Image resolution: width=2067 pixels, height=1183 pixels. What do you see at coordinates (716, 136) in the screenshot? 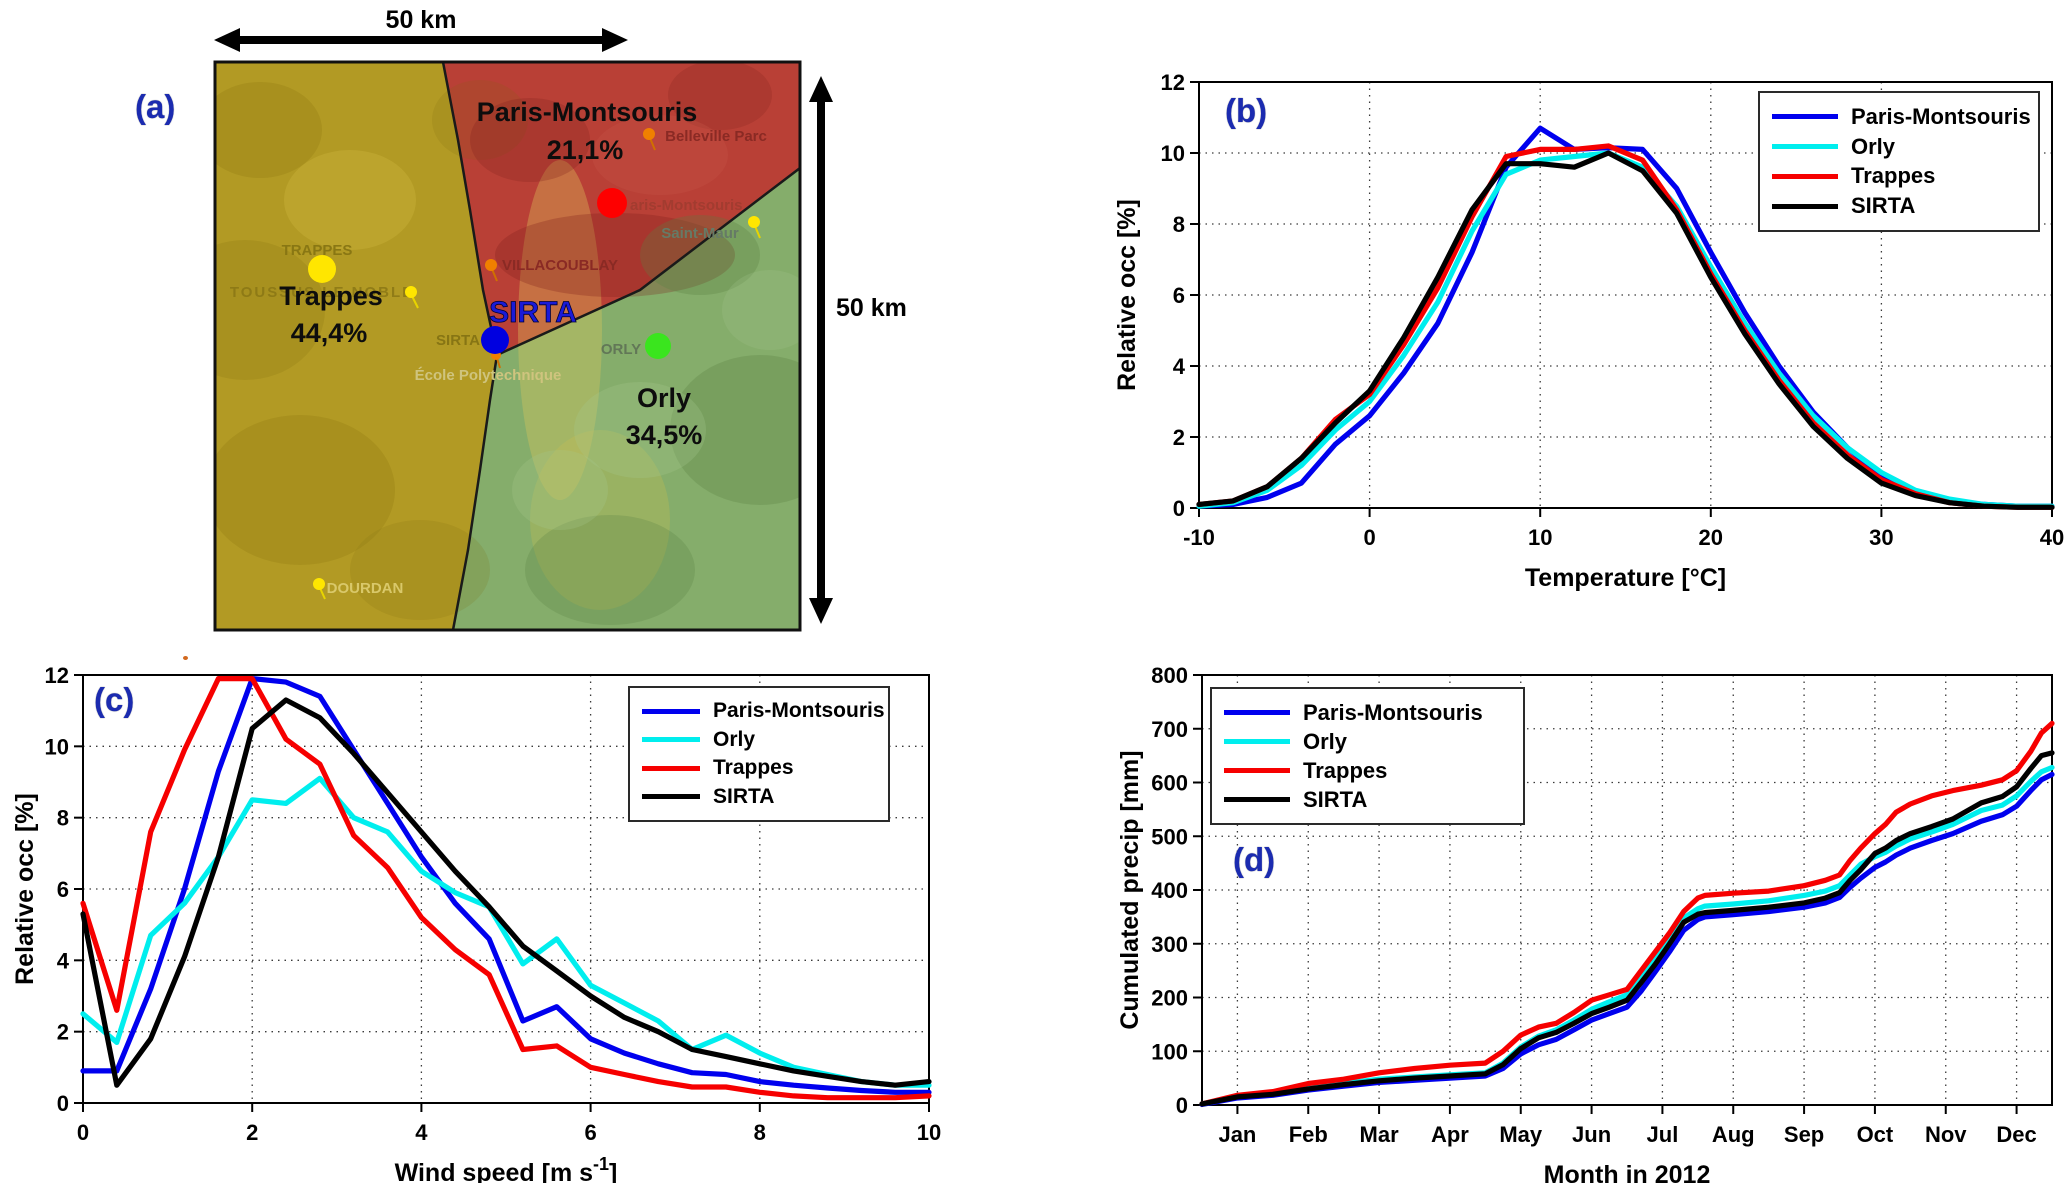
I see `place-label-belleville: Belleville Parc` at bounding box center [716, 136].